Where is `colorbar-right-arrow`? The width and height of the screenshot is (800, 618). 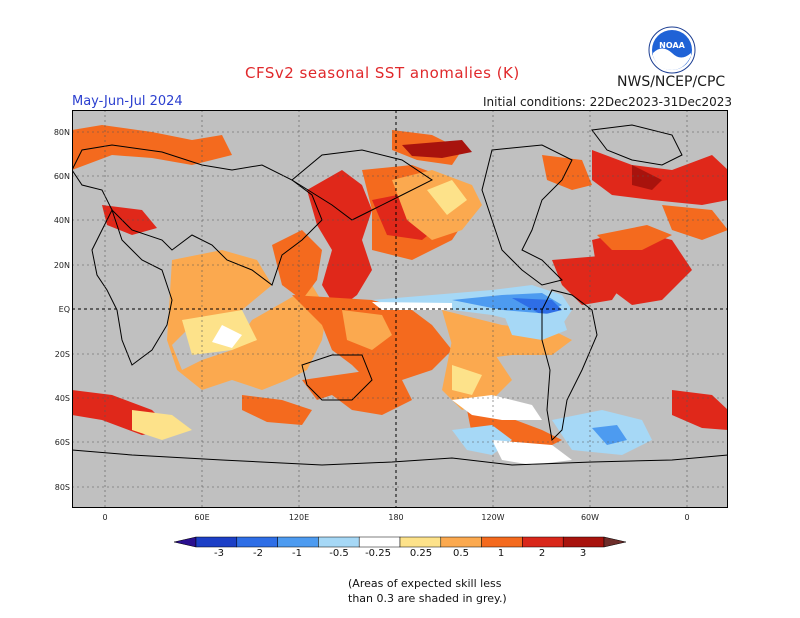
colorbar-right-arrow is located at coordinates (614, 542).